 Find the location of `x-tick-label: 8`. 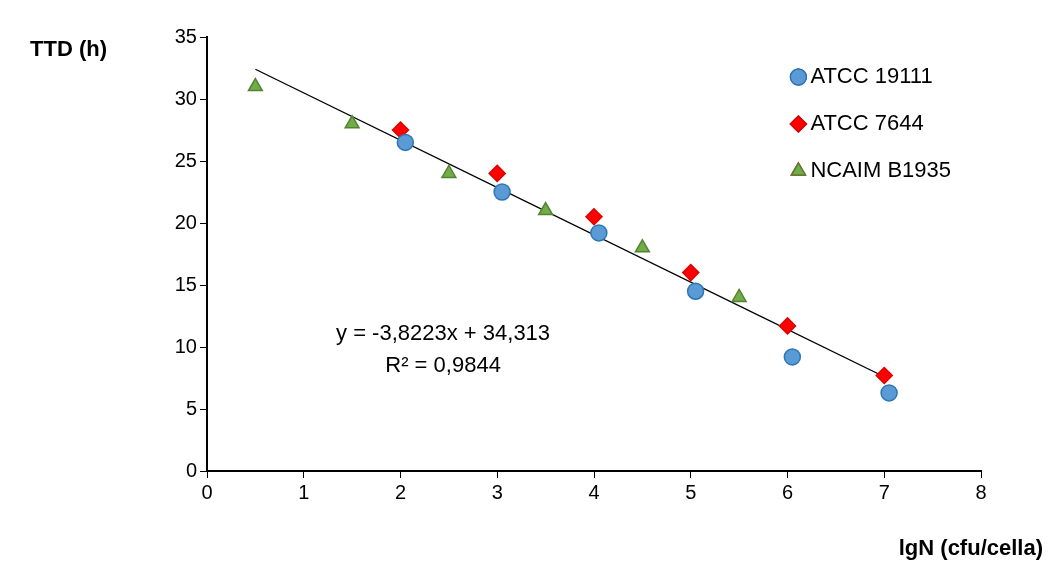

x-tick-label: 8 is located at coordinates (981, 491).